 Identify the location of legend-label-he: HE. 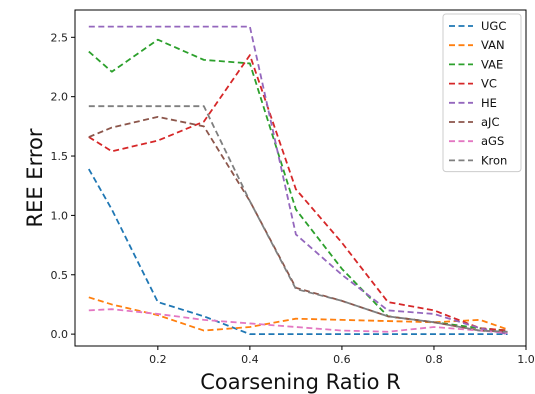
(489, 103).